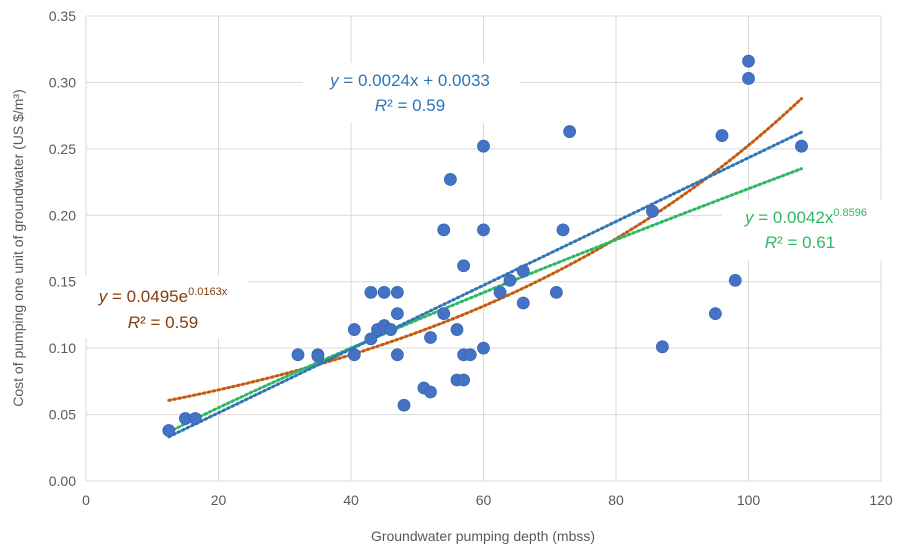 This screenshot has height=547, width=899. Describe the element at coordinates (163, 296) in the screenshot. I see `exponential-equation: y = 0.0495e0.0163x` at that location.